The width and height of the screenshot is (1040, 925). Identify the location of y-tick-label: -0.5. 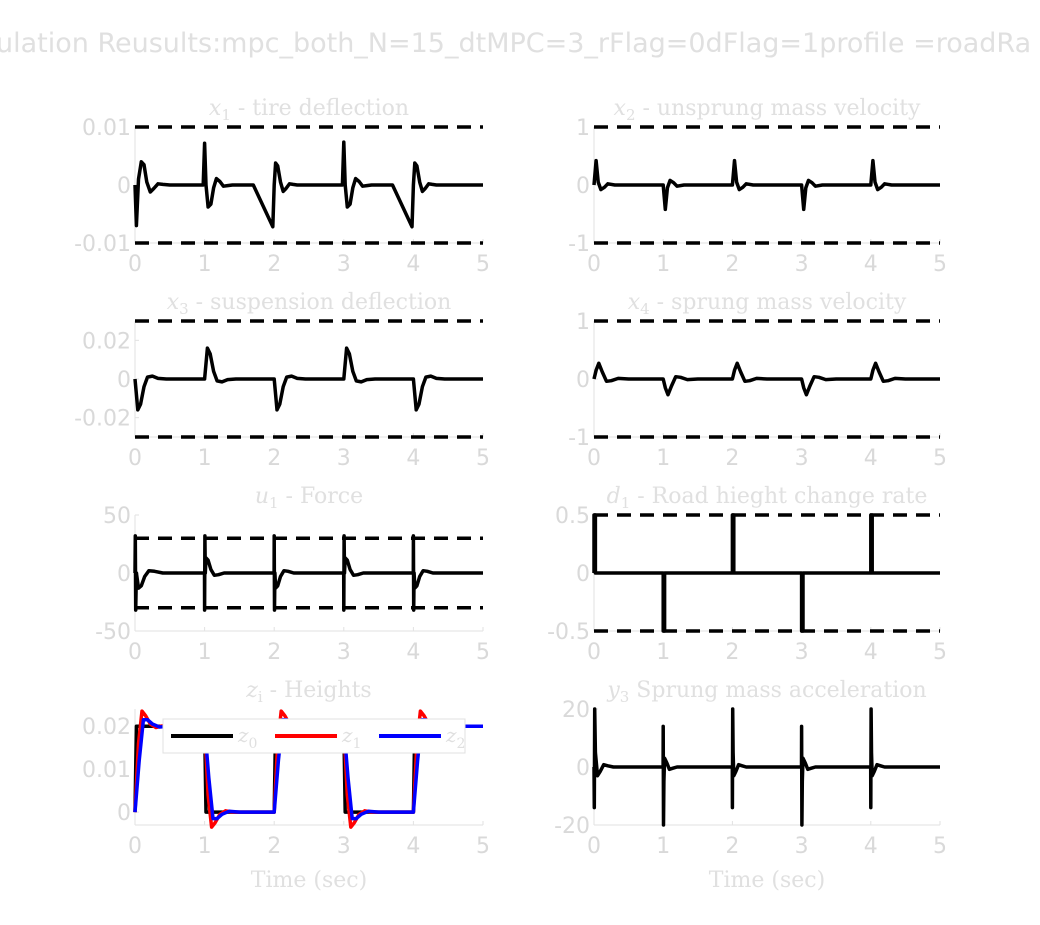
(568, 632).